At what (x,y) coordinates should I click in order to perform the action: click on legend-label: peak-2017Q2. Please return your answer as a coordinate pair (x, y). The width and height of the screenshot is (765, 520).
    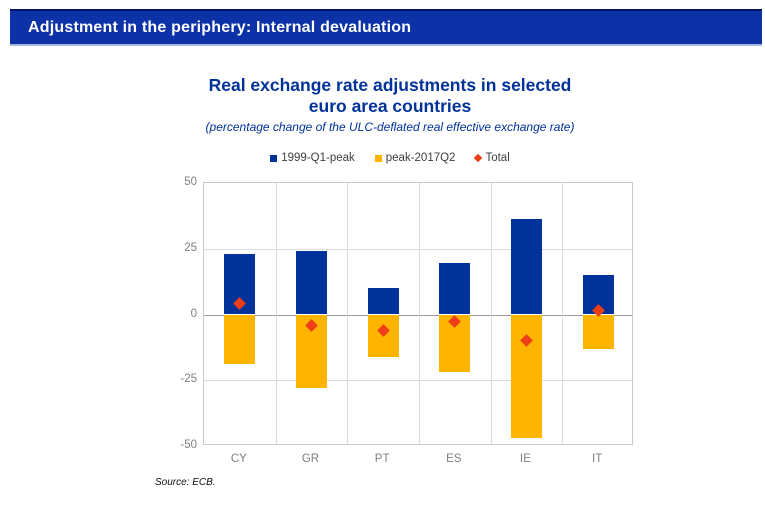
    Looking at the image, I should click on (420, 158).